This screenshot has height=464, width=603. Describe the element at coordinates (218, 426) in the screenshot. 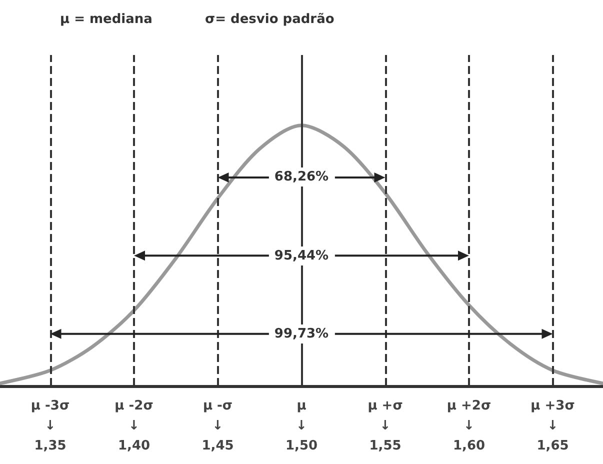

I see `x-tick-label: μ -σ ↓ 1,45` at that location.